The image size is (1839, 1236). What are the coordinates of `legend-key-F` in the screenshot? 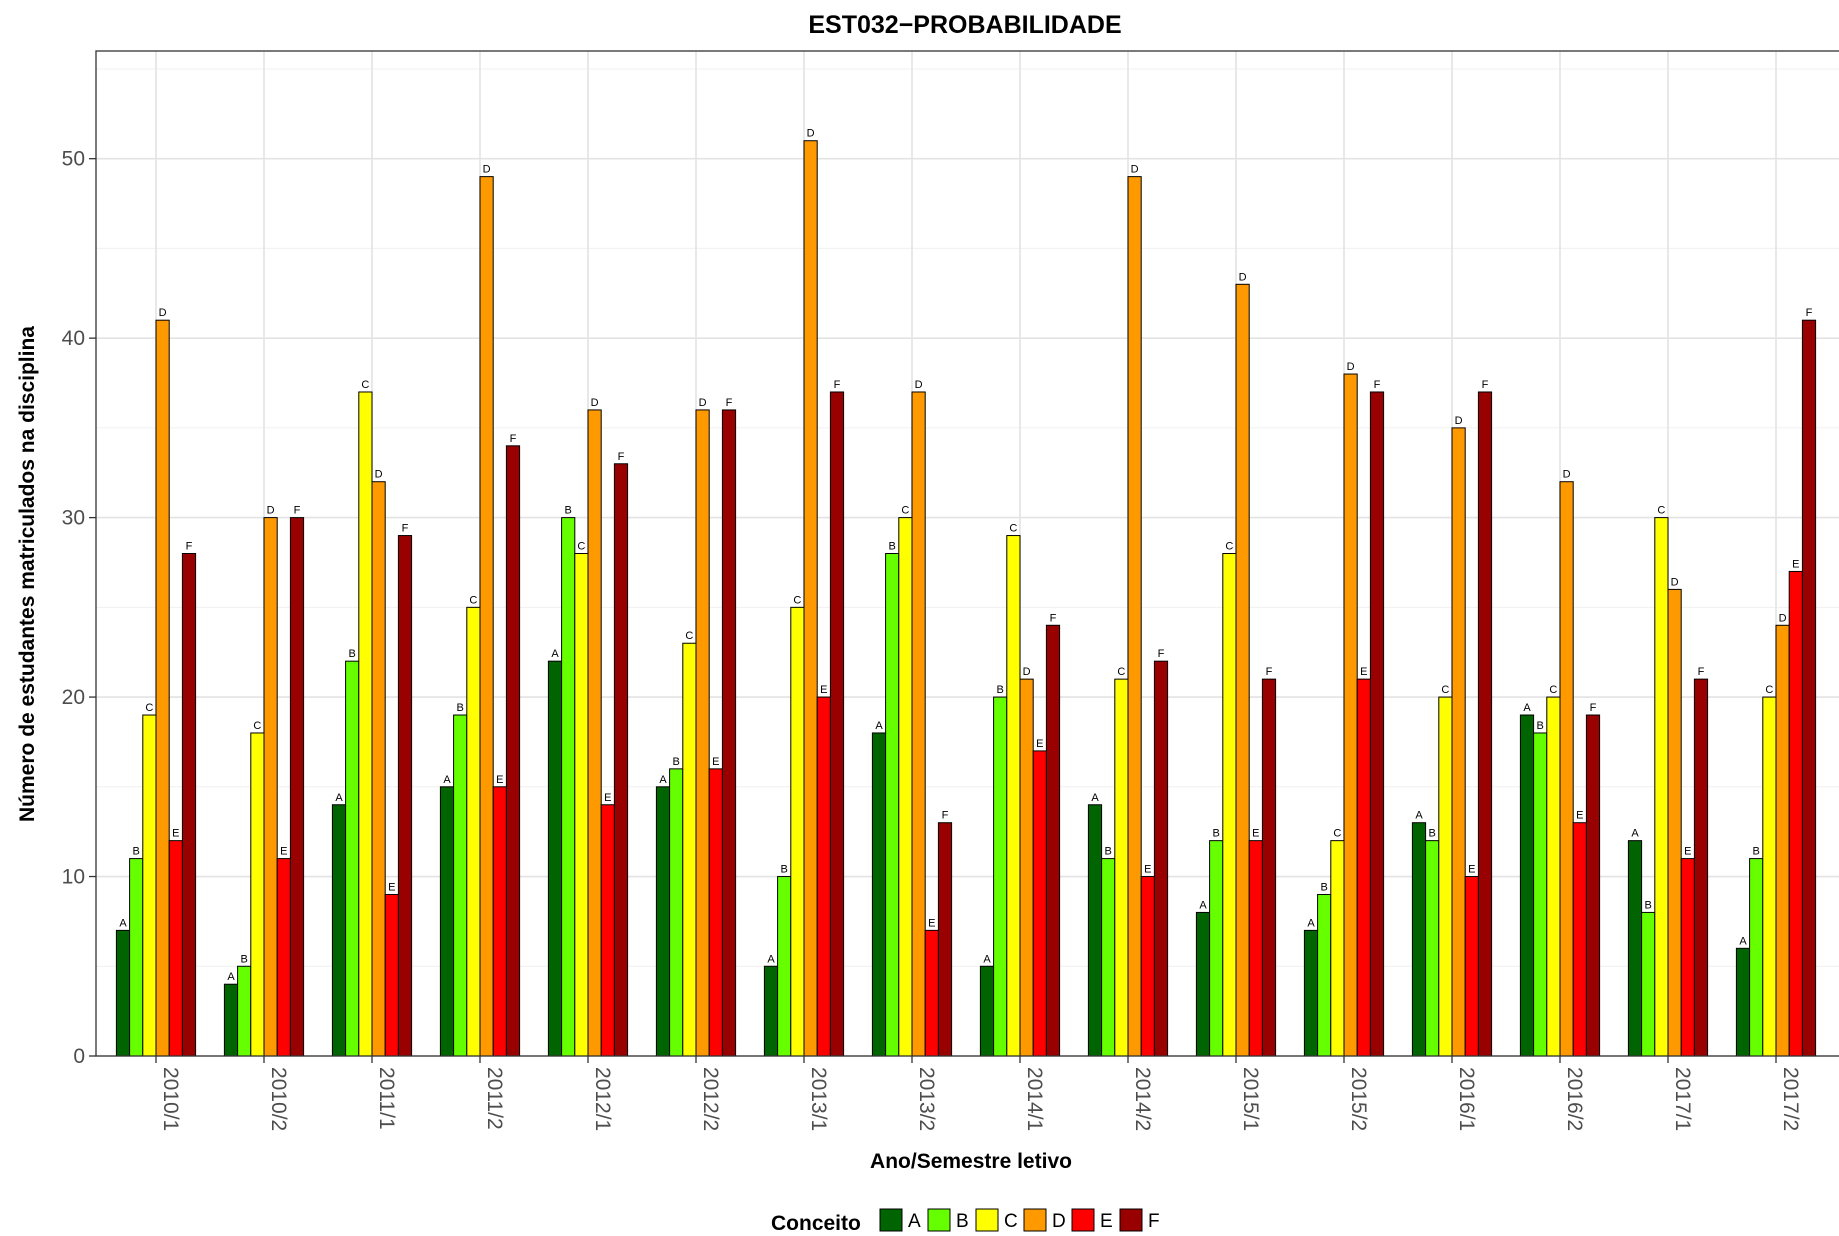 It's located at (1131, 1220).